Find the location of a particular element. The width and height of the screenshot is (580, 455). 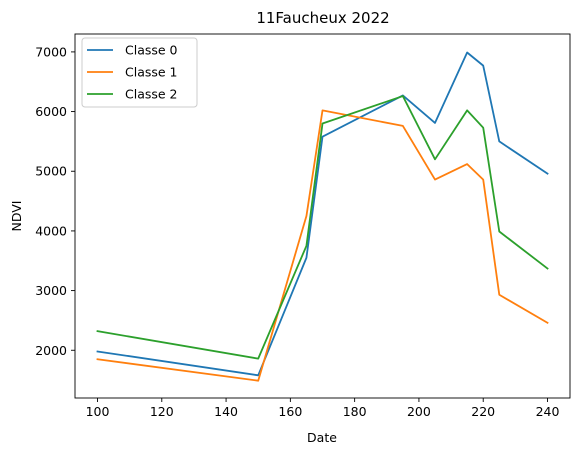

x-tick-label: 200 is located at coordinates (419, 411).